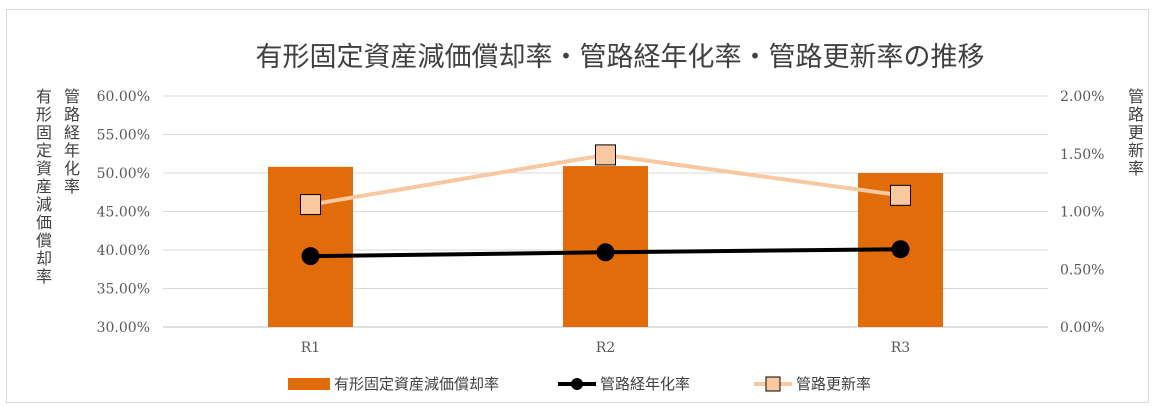  I want to click on category-label: R1, so click(310, 348).